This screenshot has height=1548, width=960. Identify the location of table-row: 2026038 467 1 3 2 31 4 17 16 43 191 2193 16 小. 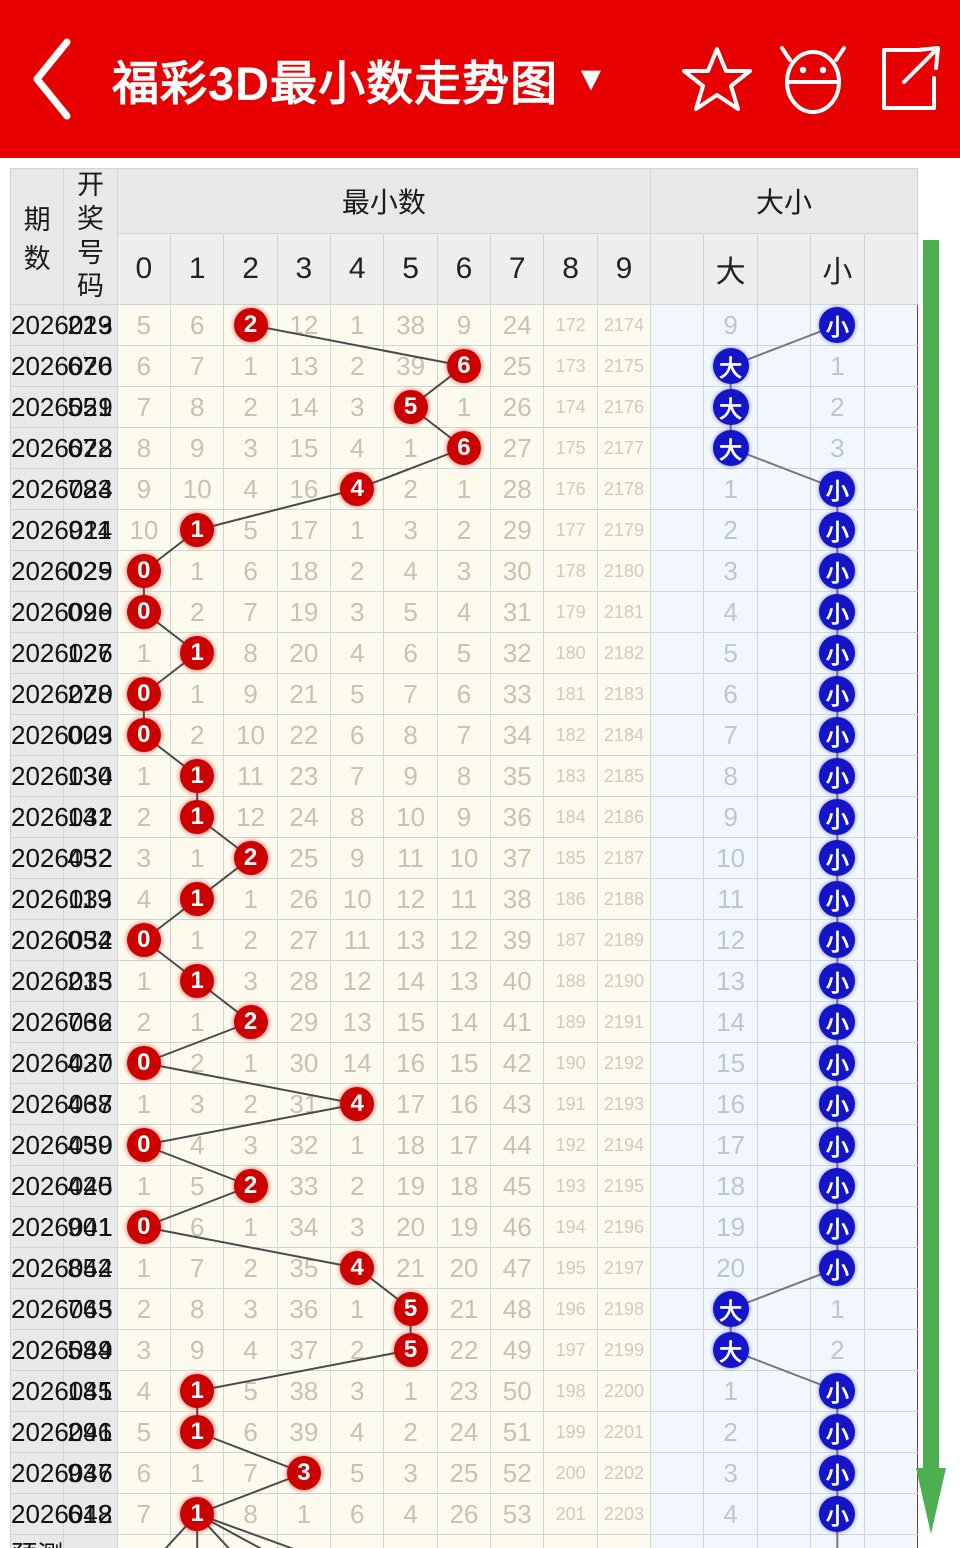
(464, 1104).